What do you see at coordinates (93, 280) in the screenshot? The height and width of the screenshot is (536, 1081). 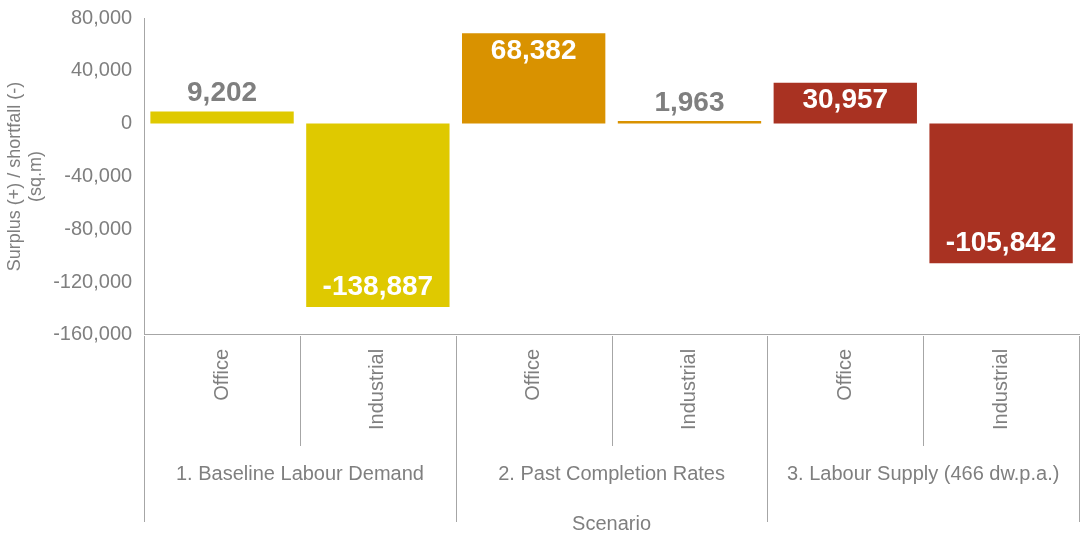 I see `y-tick-label: -120,000` at bounding box center [93, 280].